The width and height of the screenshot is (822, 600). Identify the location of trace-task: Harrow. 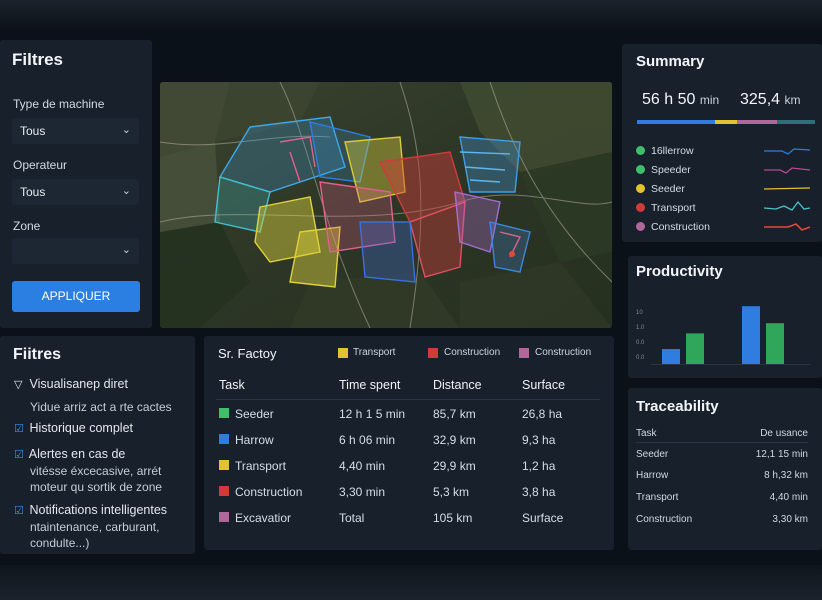
(652, 475).